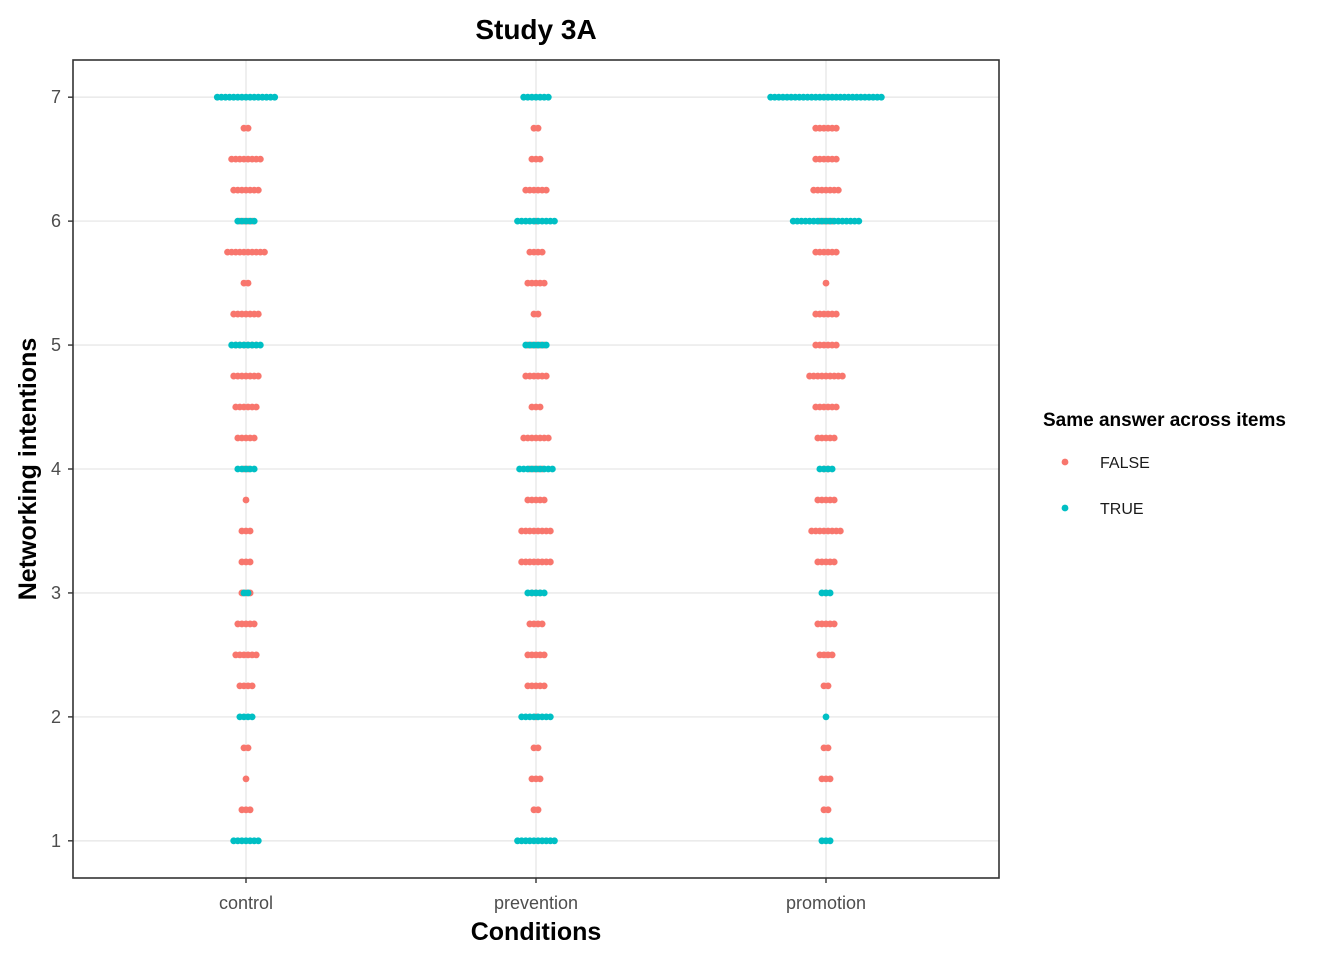 The image size is (1344, 965). I want to click on x-axis: control prevention promotion, so click(542, 895).